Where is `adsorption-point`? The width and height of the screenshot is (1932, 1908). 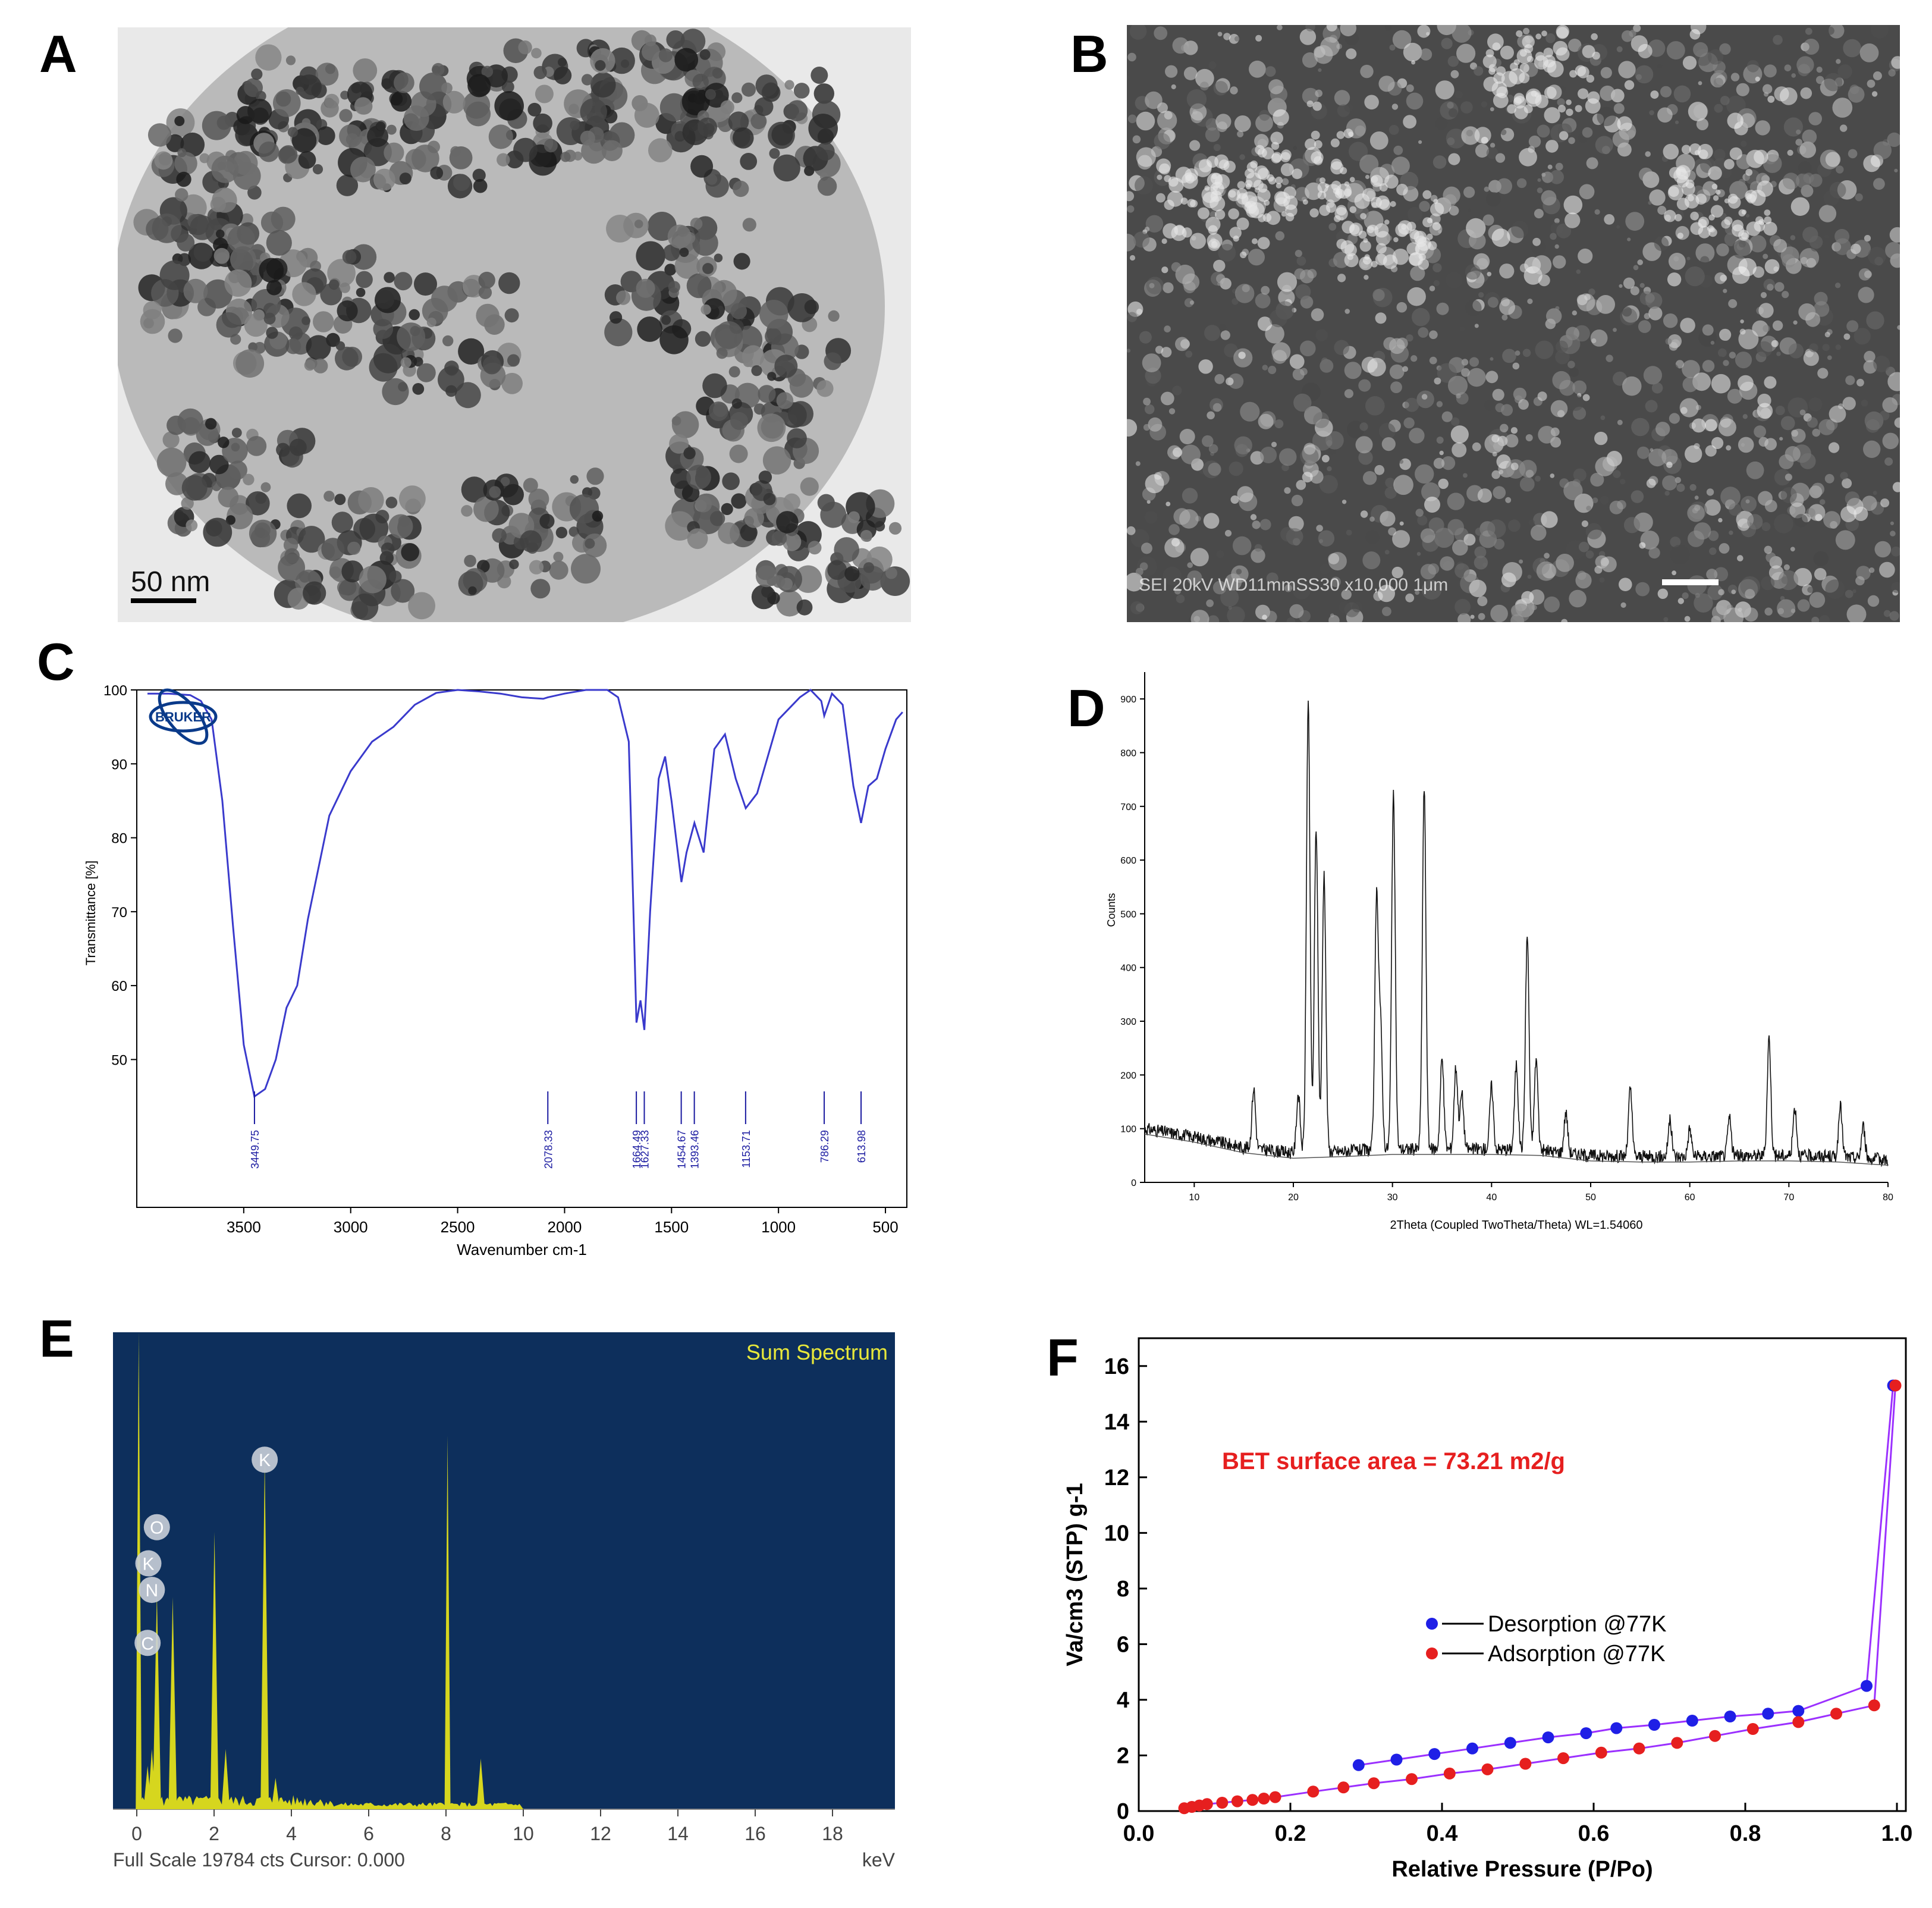 adsorption-point is located at coordinates (1798, 1722).